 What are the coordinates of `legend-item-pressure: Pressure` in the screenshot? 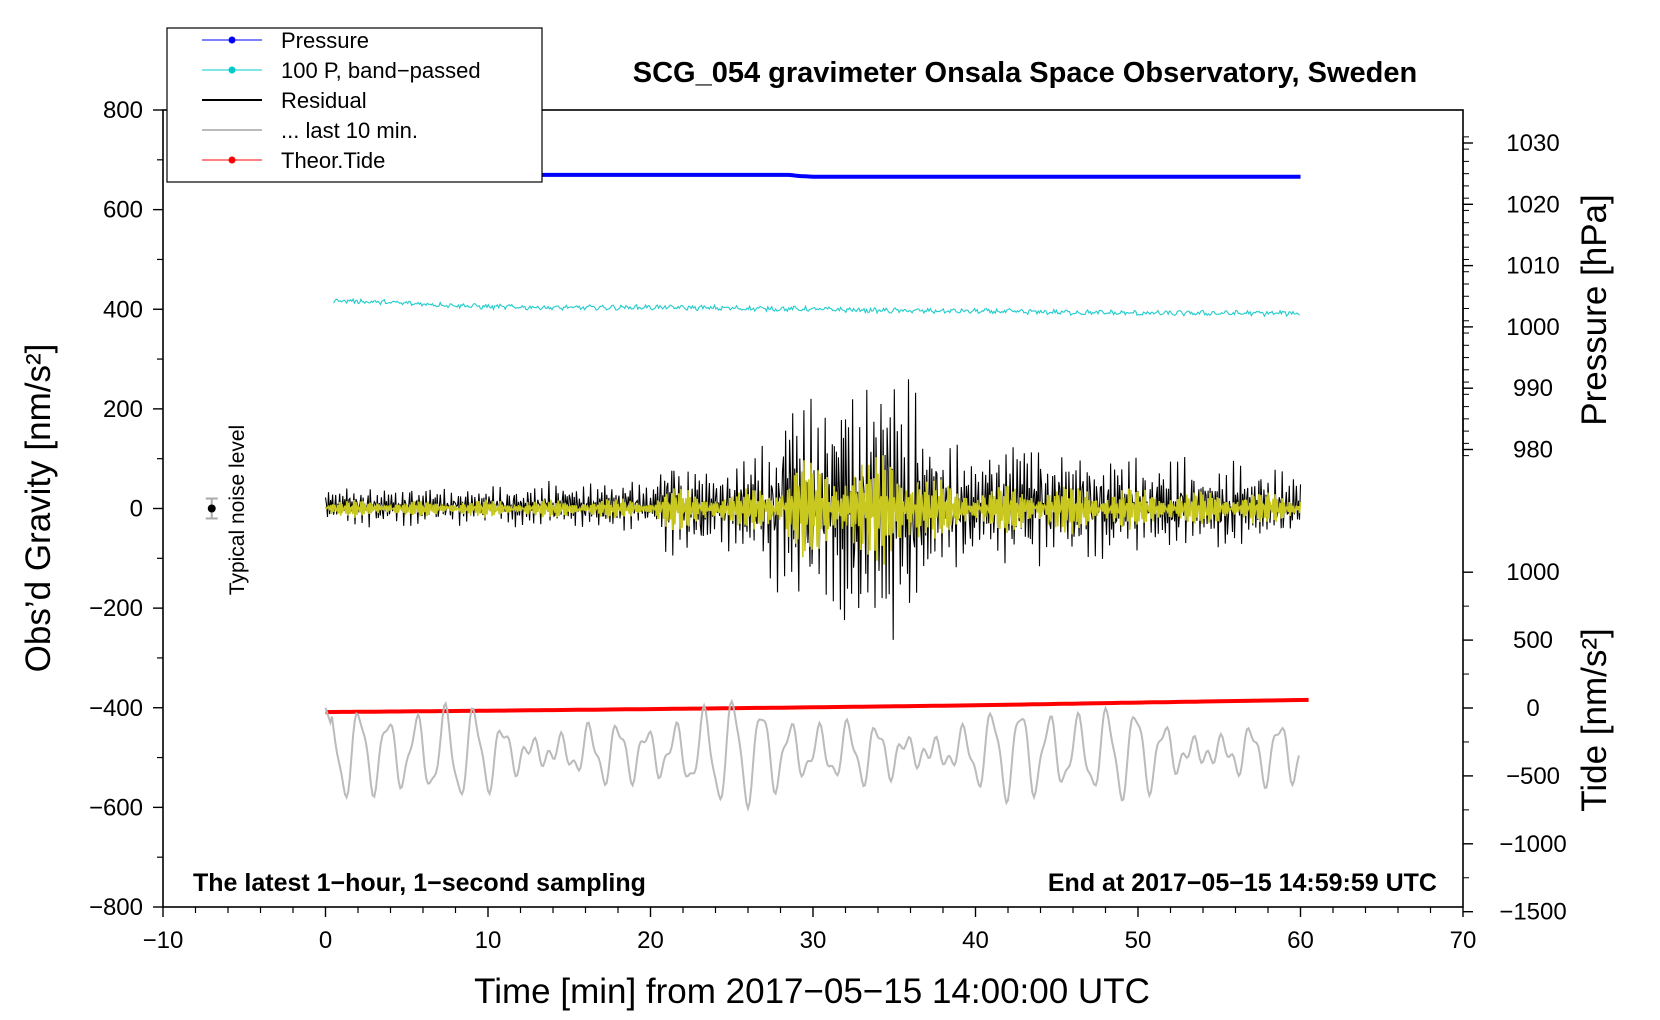 It's located at (285, 40).